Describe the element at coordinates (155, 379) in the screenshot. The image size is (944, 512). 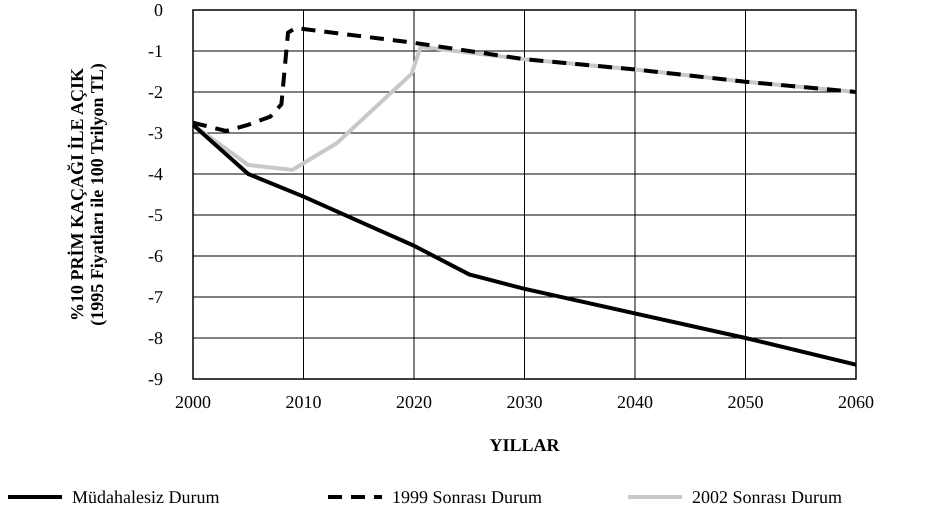
I see `y-tick-label: -9` at that location.